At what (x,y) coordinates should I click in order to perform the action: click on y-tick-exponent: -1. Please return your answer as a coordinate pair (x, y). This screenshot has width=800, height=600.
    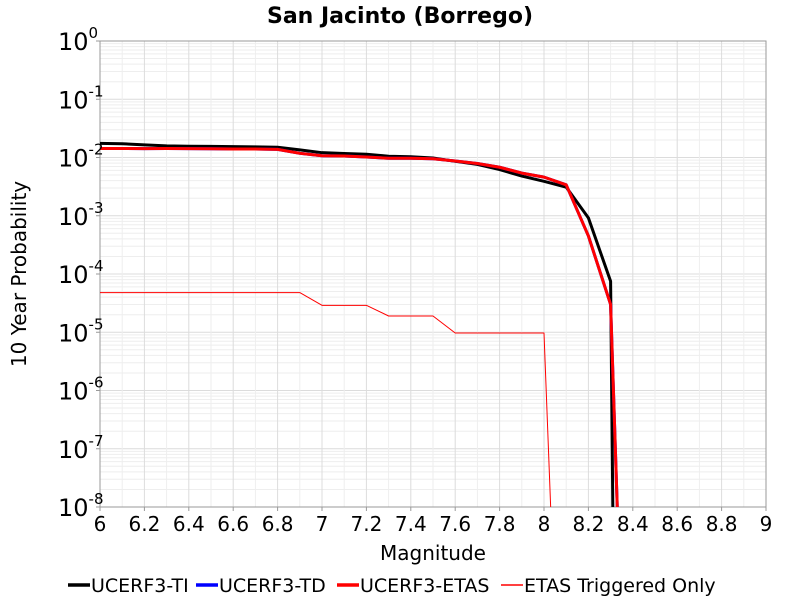
    Looking at the image, I should click on (96, 91).